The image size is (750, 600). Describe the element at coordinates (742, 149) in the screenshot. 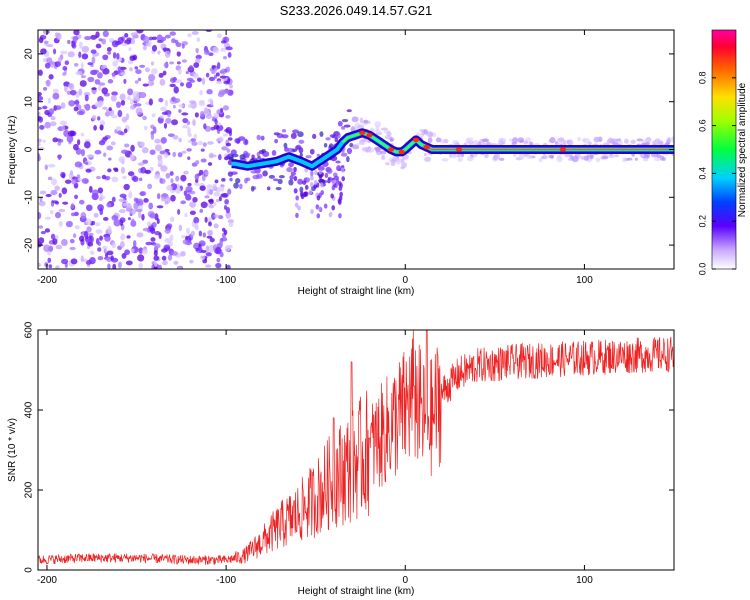

I see `colorbar-label: Normalized spectral amplitude` at that location.